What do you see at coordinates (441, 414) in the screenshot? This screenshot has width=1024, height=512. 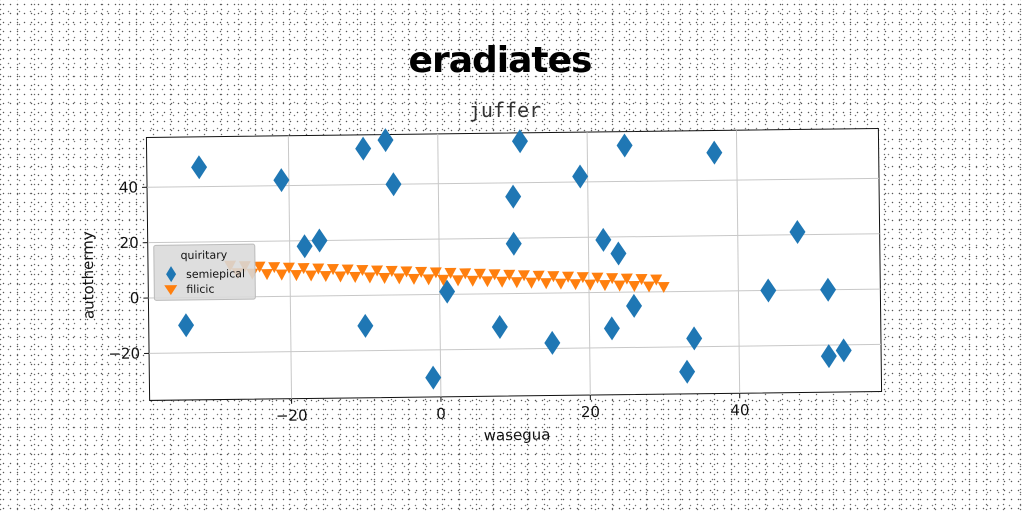 I see `x-tick-label: 0` at bounding box center [441, 414].